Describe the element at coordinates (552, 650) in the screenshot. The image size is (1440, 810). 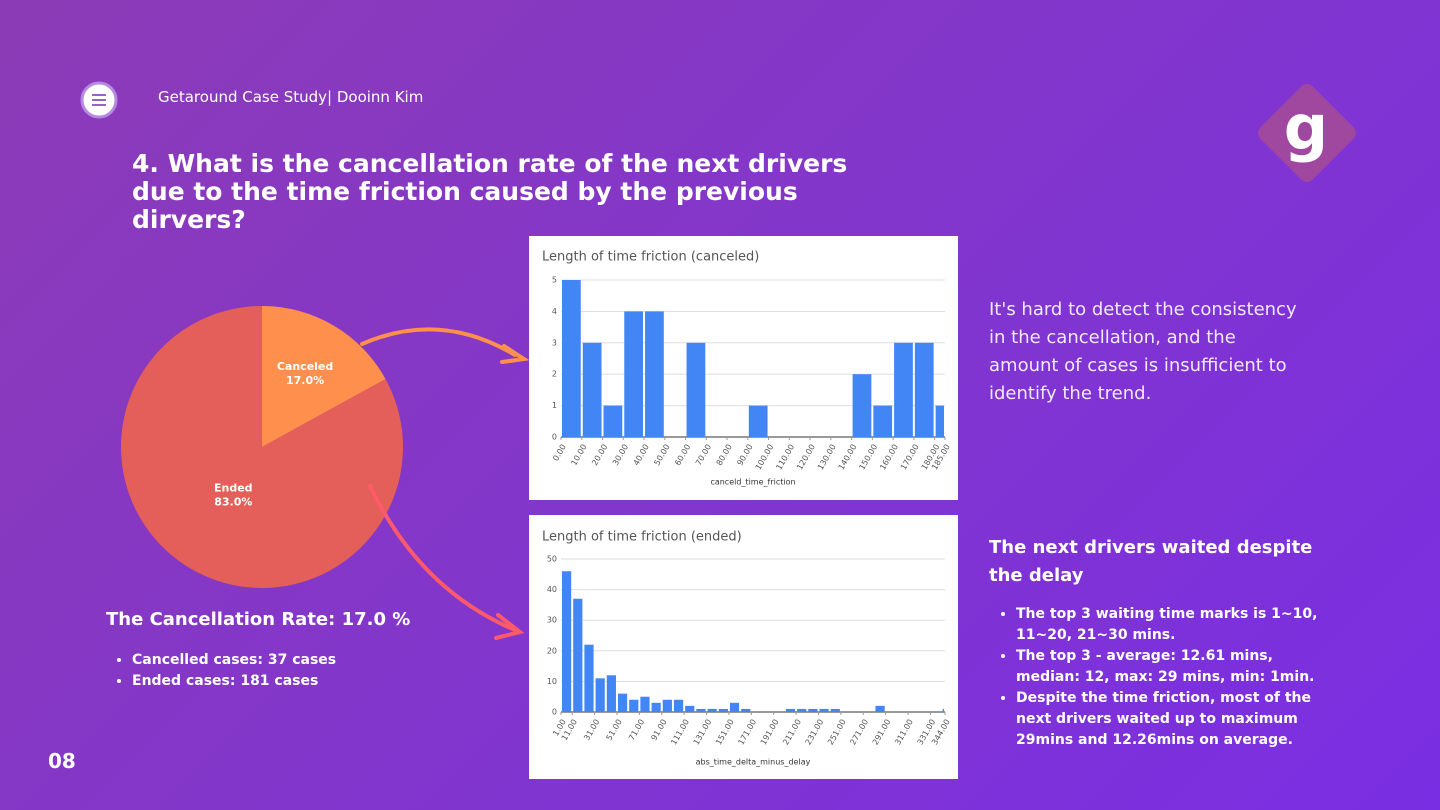
I see `y-tick-label: 20` at that location.